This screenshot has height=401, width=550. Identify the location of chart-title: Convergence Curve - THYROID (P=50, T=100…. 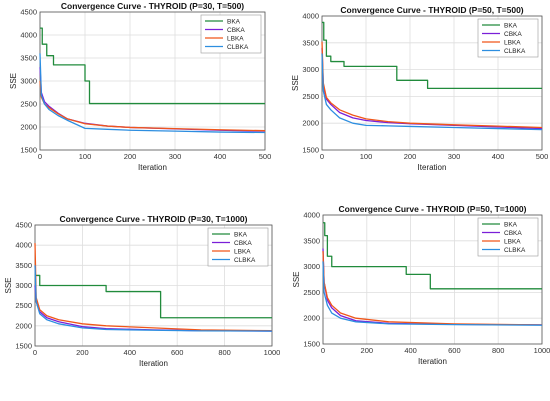
(432, 209).